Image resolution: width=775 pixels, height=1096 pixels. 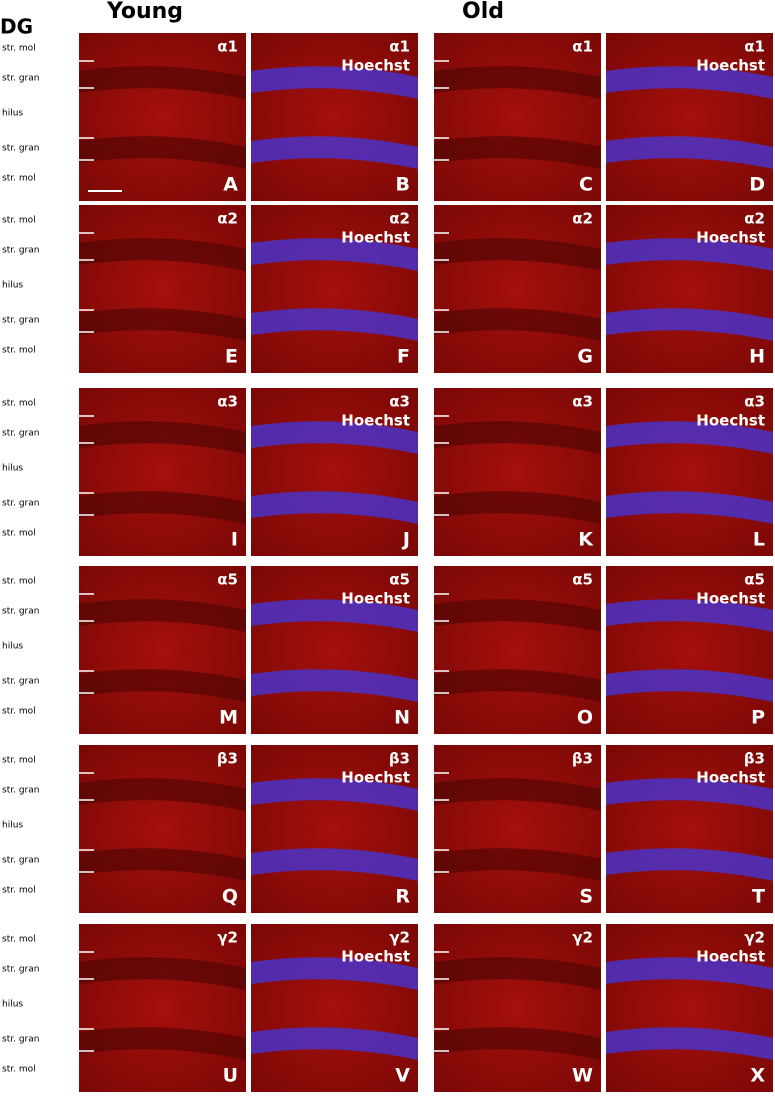 What do you see at coordinates (517, 117) in the screenshot?
I see `panel: α1 C` at bounding box center [517, 117].